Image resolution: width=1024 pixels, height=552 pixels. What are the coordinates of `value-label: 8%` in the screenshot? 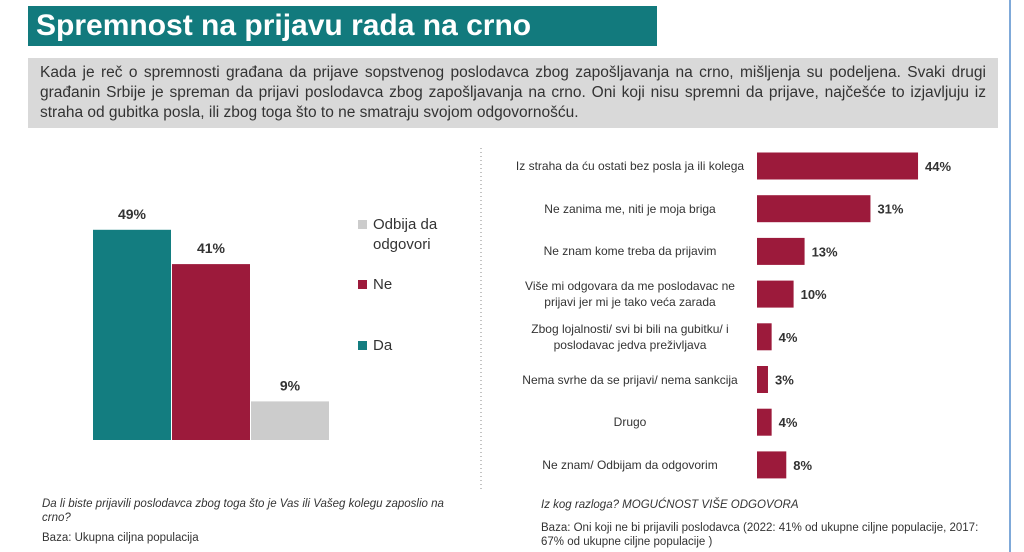 It's located at (802, 465).